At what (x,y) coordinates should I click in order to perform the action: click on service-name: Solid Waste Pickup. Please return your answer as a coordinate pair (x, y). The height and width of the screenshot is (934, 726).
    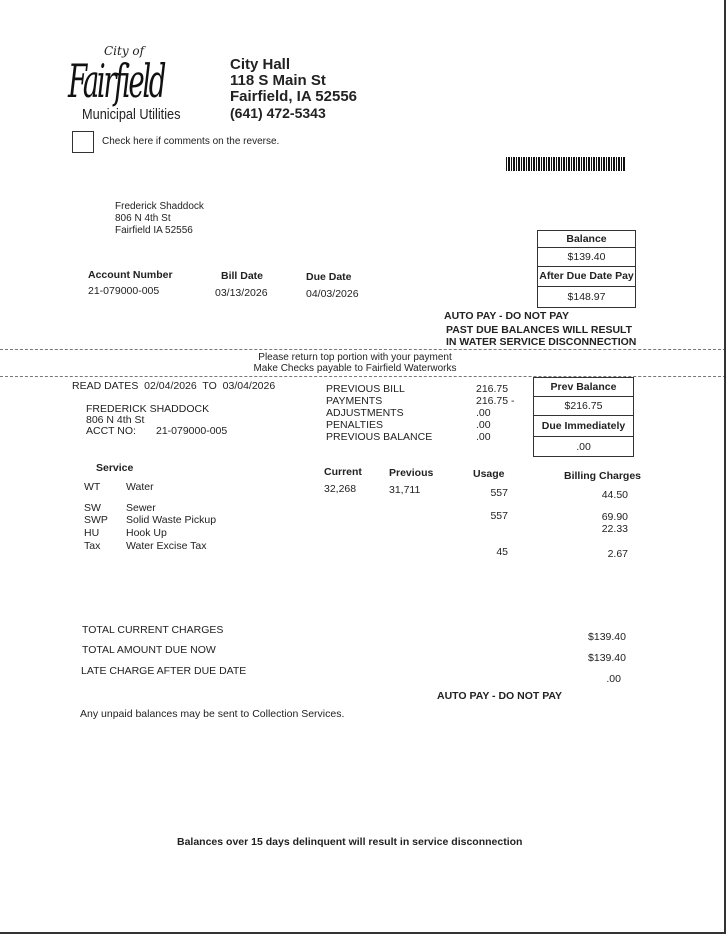
    Looking at the image, I should click on (171, 520).